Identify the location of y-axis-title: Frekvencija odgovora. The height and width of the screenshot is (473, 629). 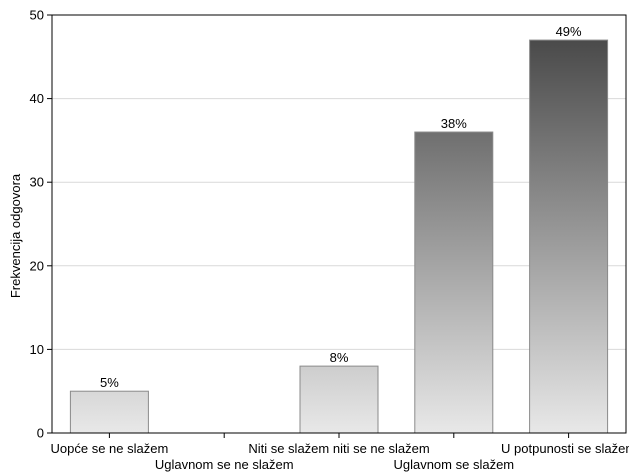
(15, 235).